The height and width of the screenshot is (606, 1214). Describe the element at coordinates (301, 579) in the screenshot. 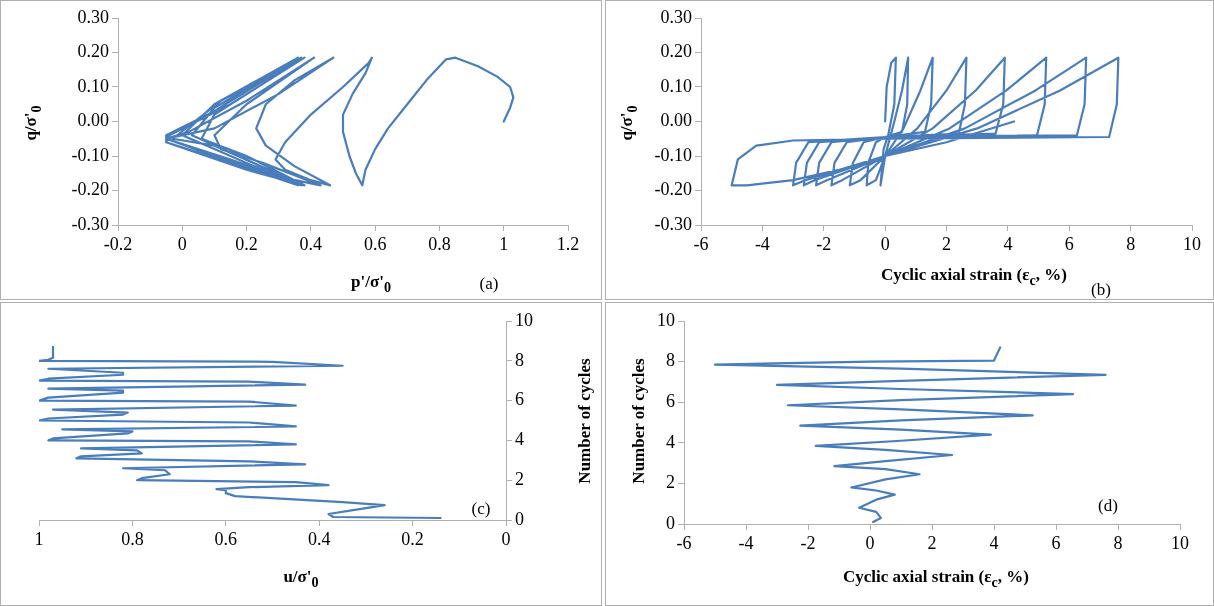

I see `x-axis-title: u/σ'$_{0}$` at that location.